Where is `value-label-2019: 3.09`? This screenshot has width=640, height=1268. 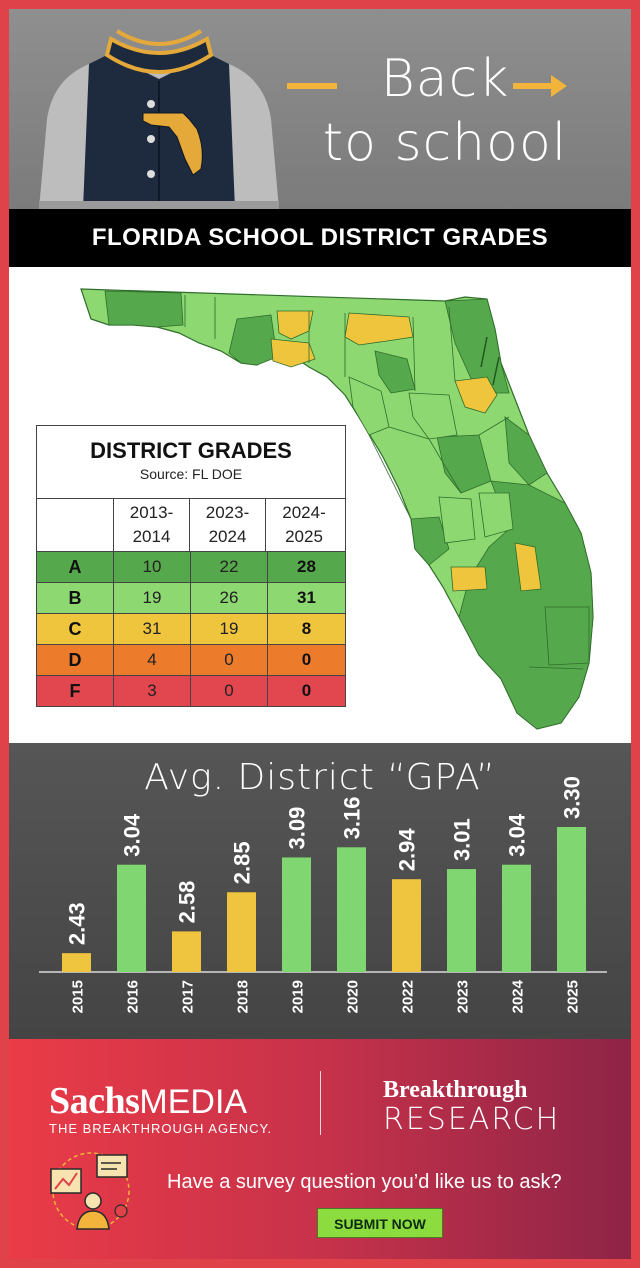 value-label-2019: 3.09 is located at coordinates (297, 828).